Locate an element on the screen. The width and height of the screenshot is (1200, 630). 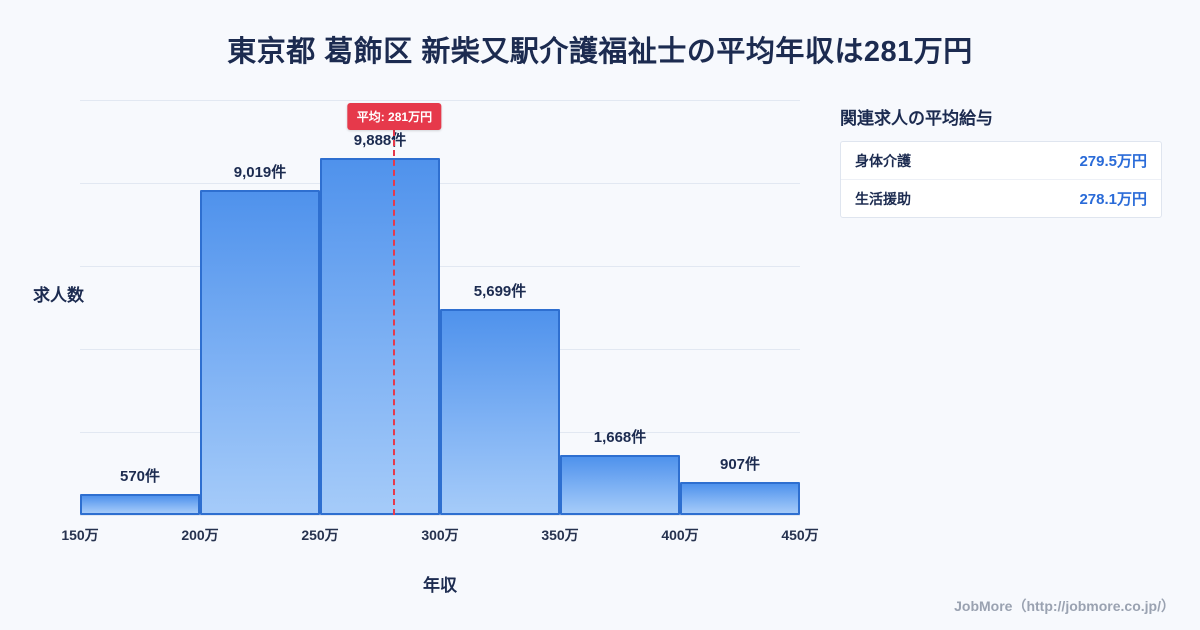
bar-value-label: 1,668件 is located at coordinates (620, 437).